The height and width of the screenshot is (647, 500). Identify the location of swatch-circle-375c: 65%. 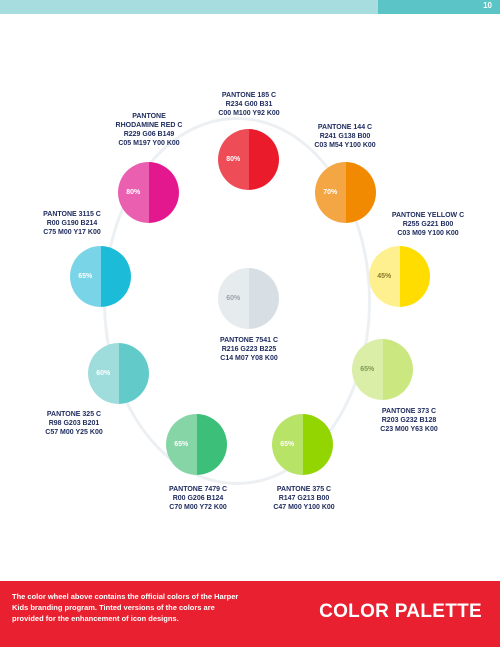
(302, 444).